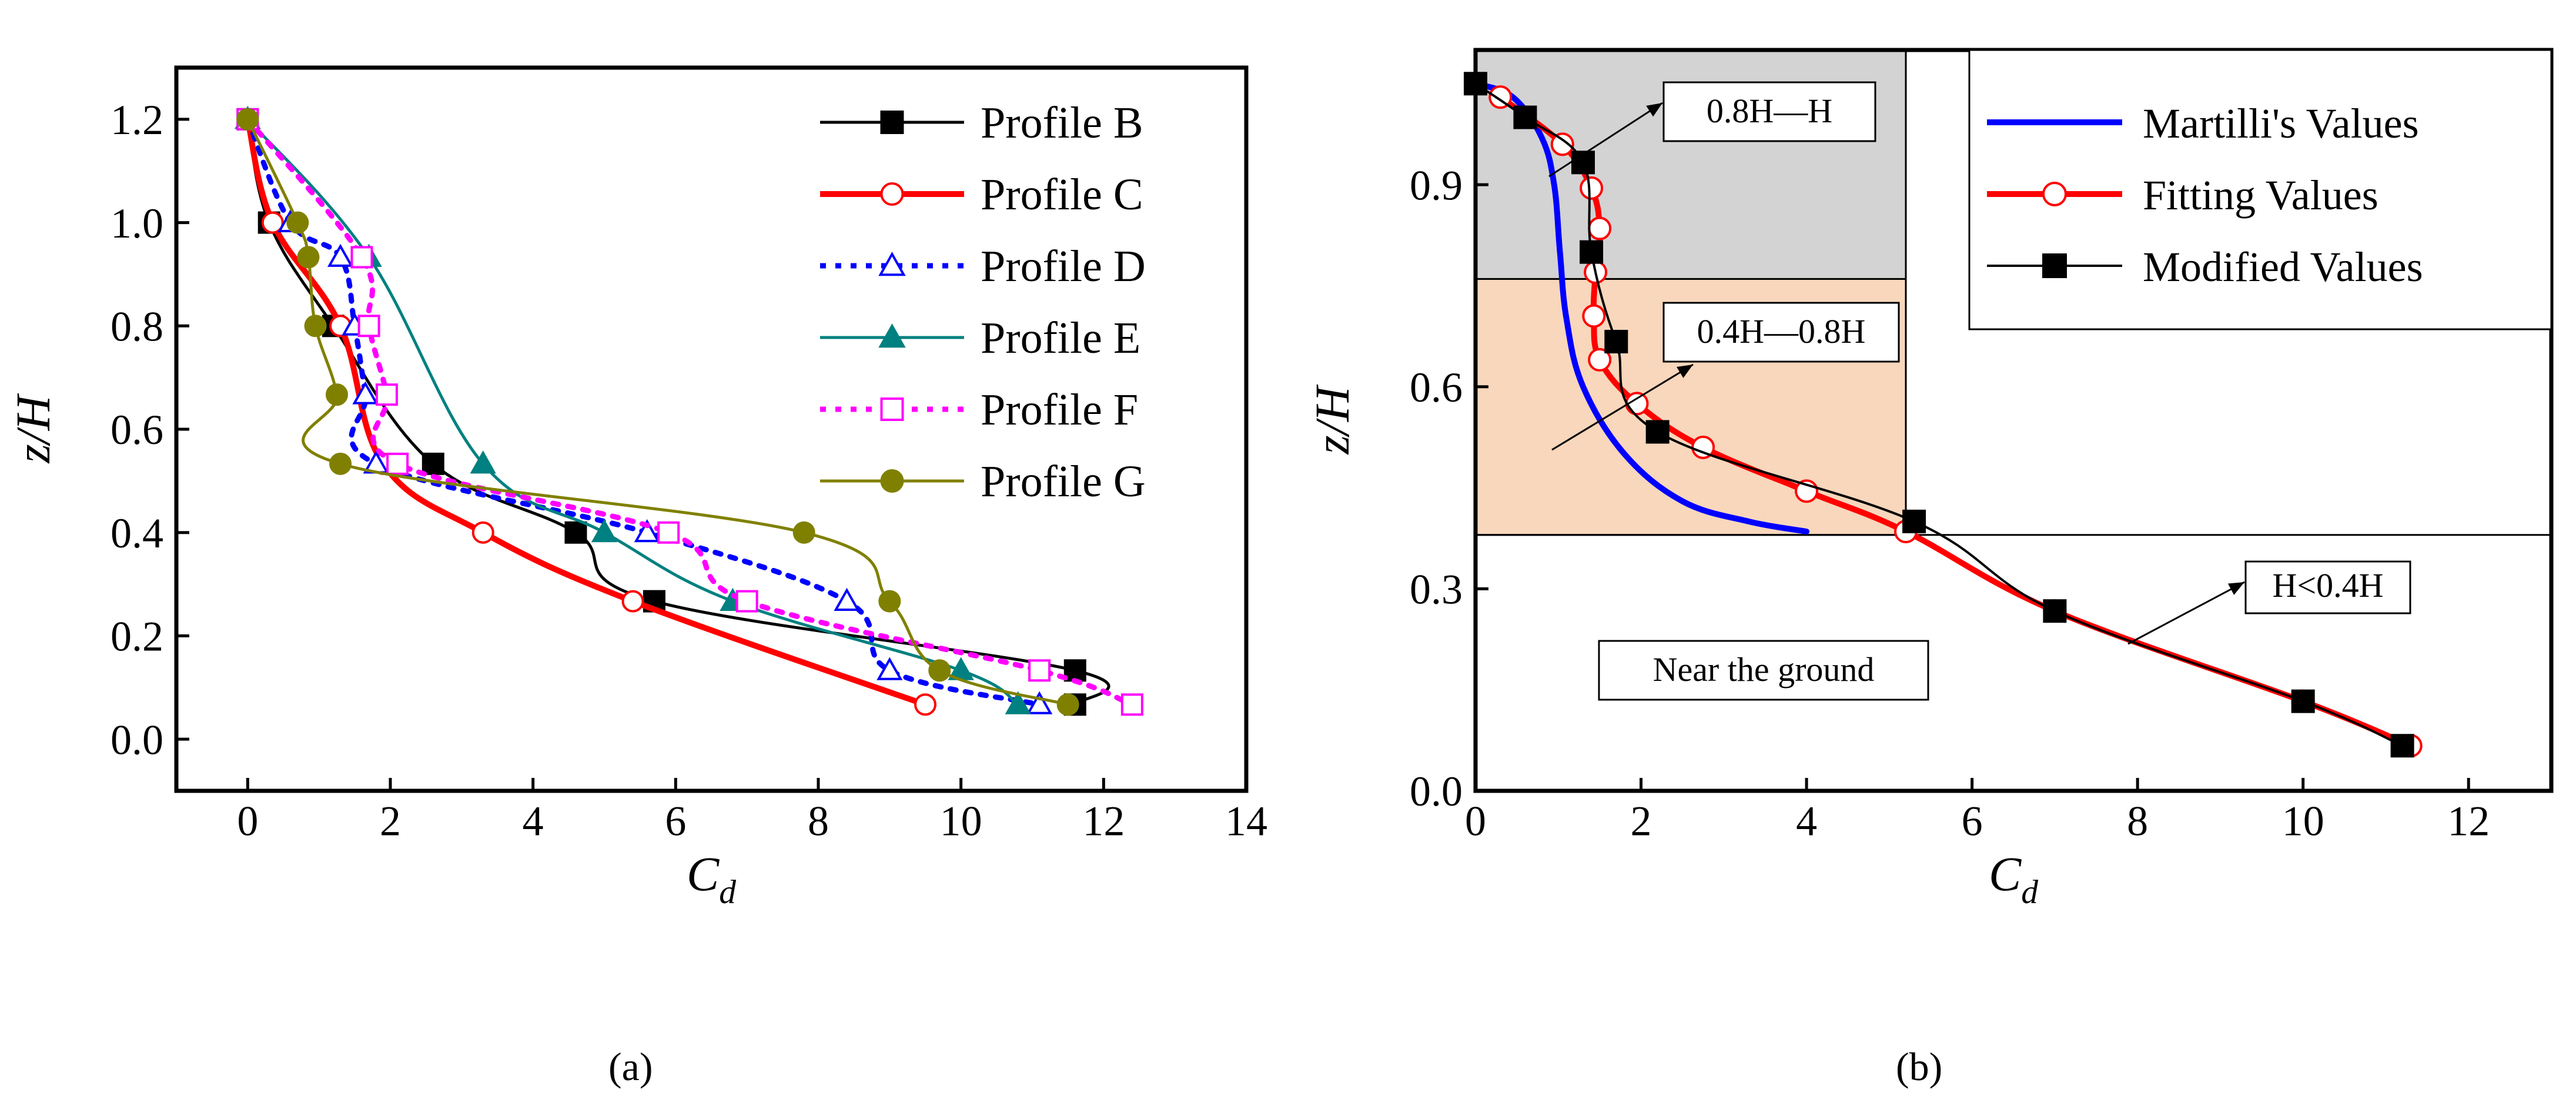 The image size is (2576, 1106). I want to click on legend-marker-fitting-values, so click(2054, 194).